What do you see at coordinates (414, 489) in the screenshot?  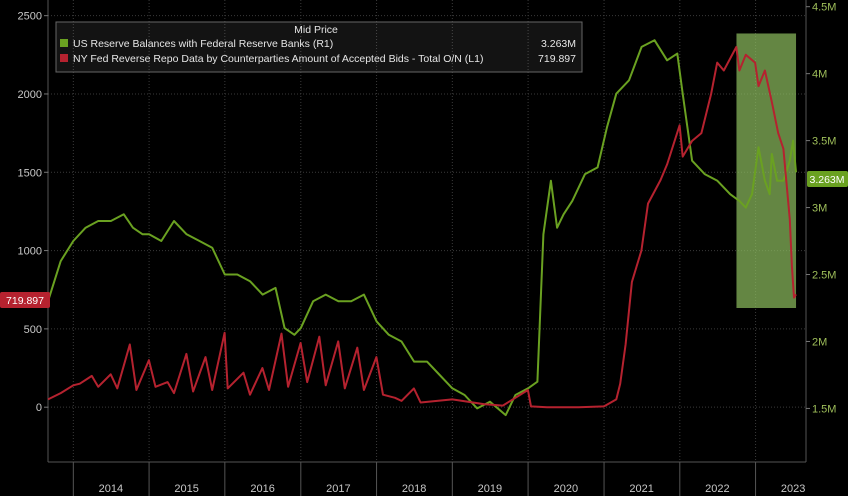 I see `x-tick-label-4: 2018` at bounding box center [414, 489].